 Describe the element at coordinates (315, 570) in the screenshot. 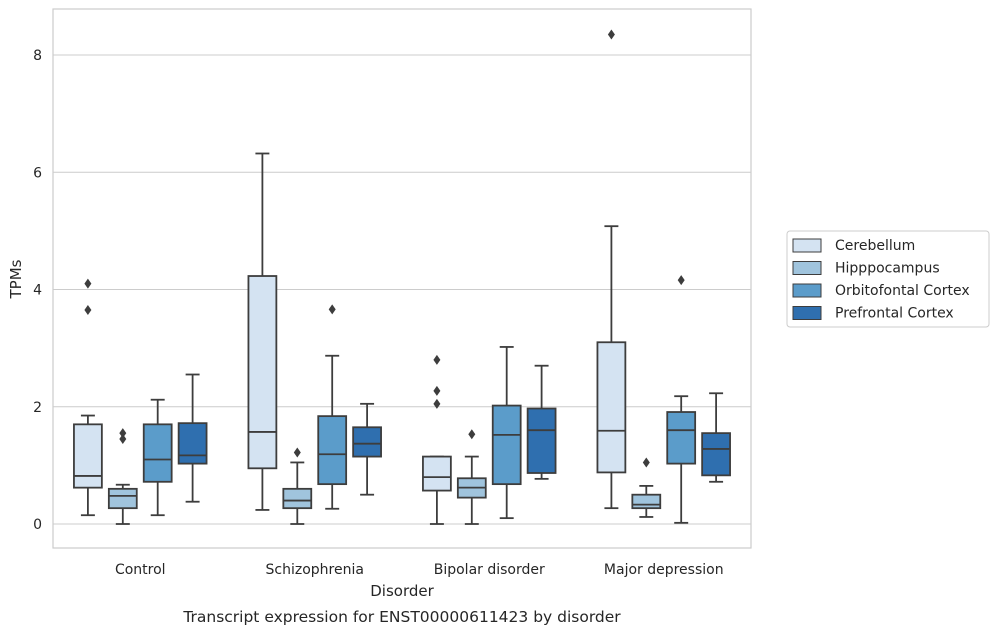

I see `x-tick-label: Schizophrenia` at that location.